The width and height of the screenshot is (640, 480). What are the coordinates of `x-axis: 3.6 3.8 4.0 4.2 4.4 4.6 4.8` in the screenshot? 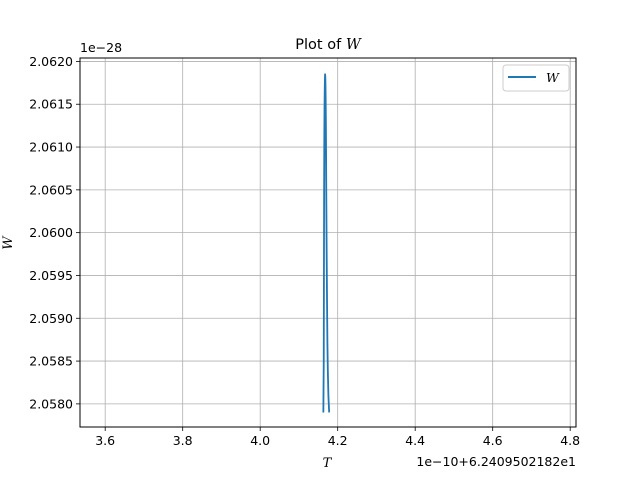 It's located at (337, 437).